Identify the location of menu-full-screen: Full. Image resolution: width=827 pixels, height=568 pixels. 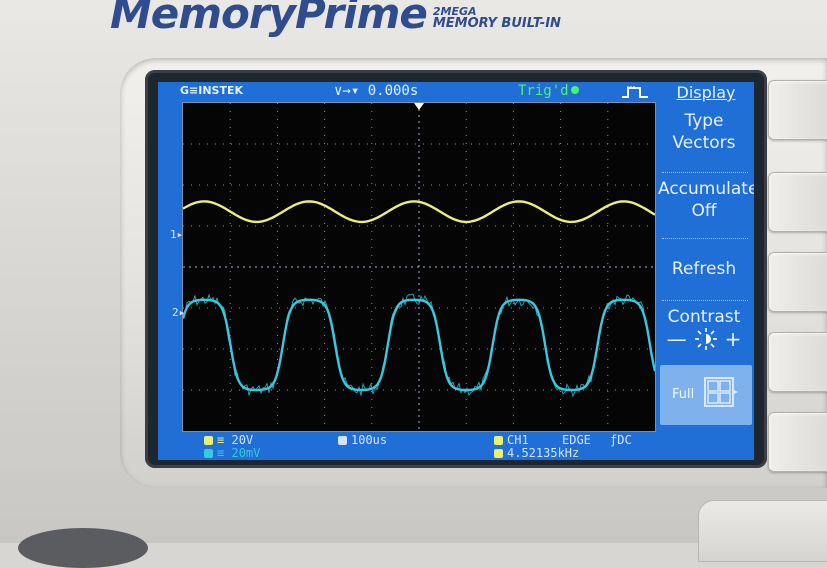
(706, 395).